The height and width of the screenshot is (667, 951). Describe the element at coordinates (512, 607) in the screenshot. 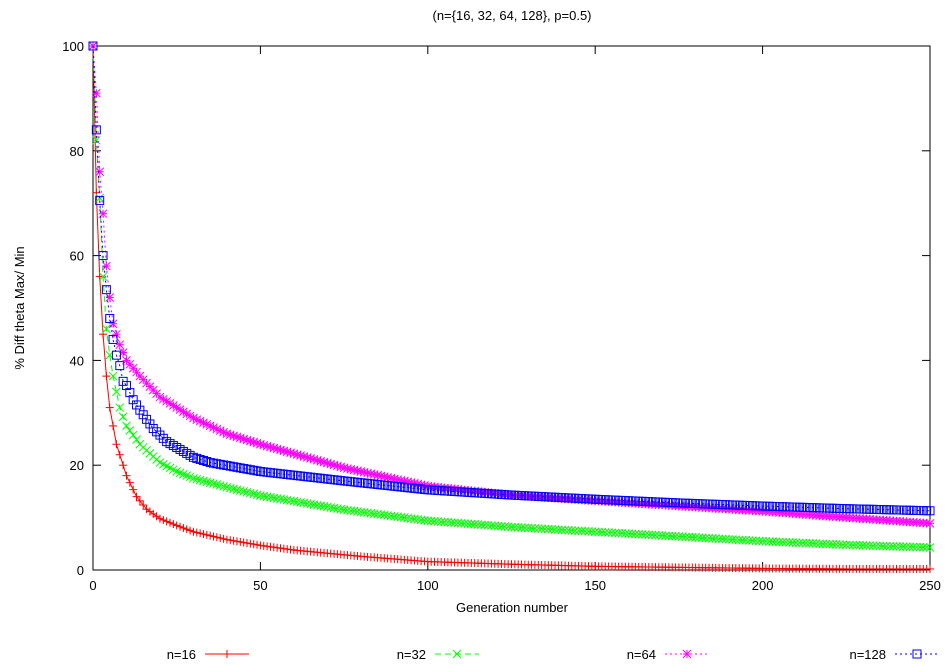

I see `x-axis-title: Generation number` at that location.